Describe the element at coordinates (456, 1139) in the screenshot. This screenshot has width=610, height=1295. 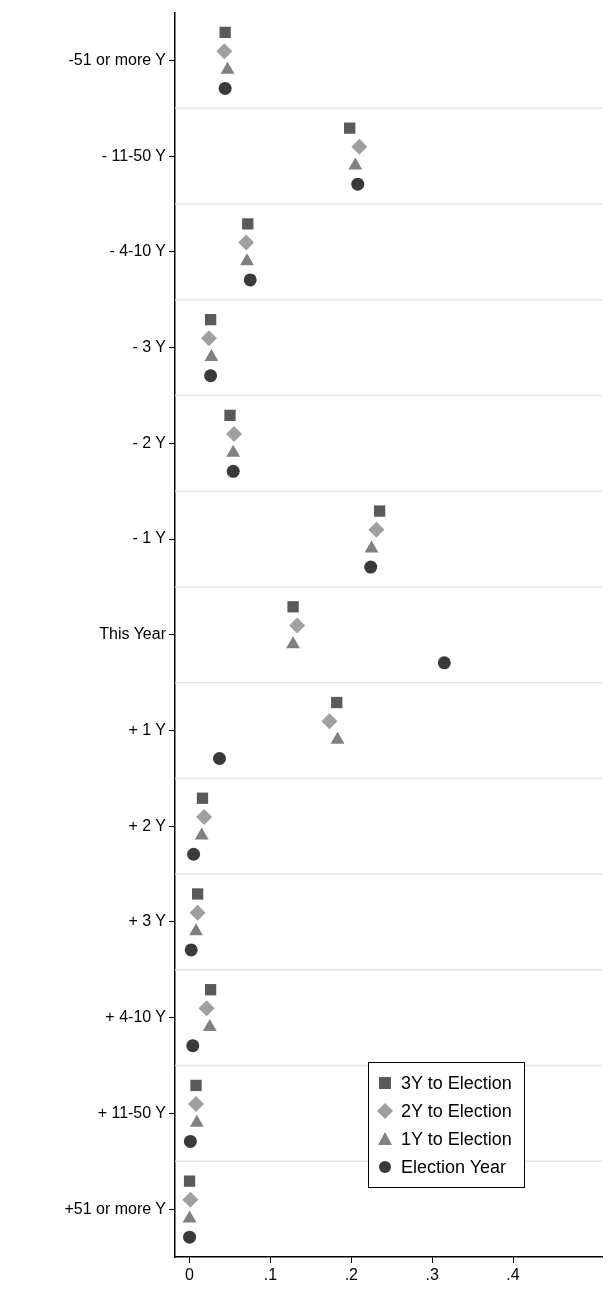
I see `legend-label: 1Y to Election` at that location.